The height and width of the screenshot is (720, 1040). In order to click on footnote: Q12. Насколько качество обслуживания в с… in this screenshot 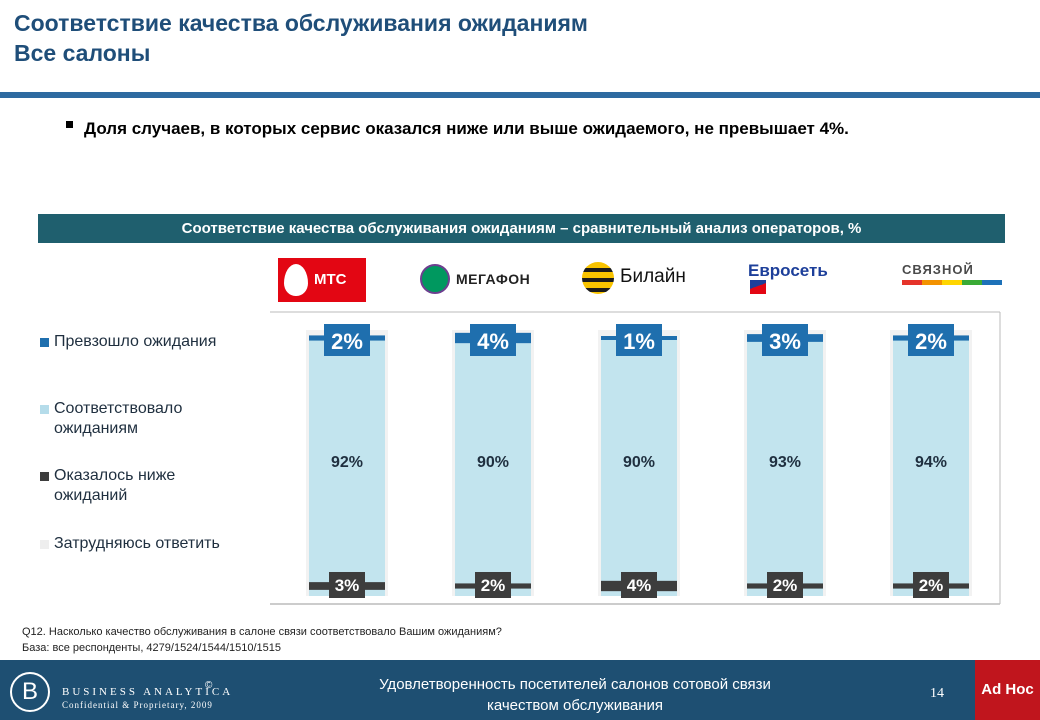, I will do `click(262, 640)`.